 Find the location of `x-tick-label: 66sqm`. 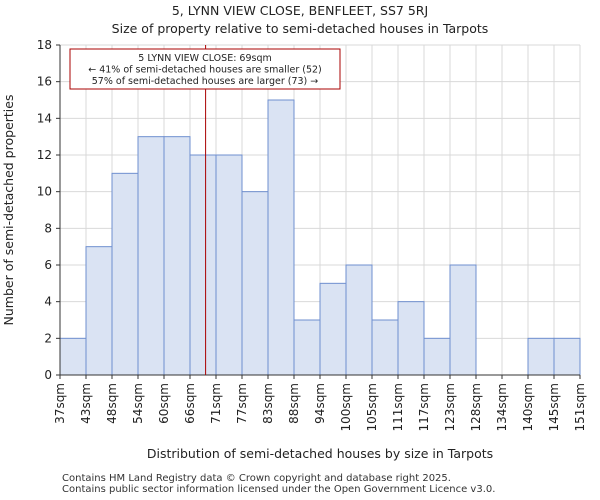

x-tick-label: 66sqm is located at coordinates (190, 403).